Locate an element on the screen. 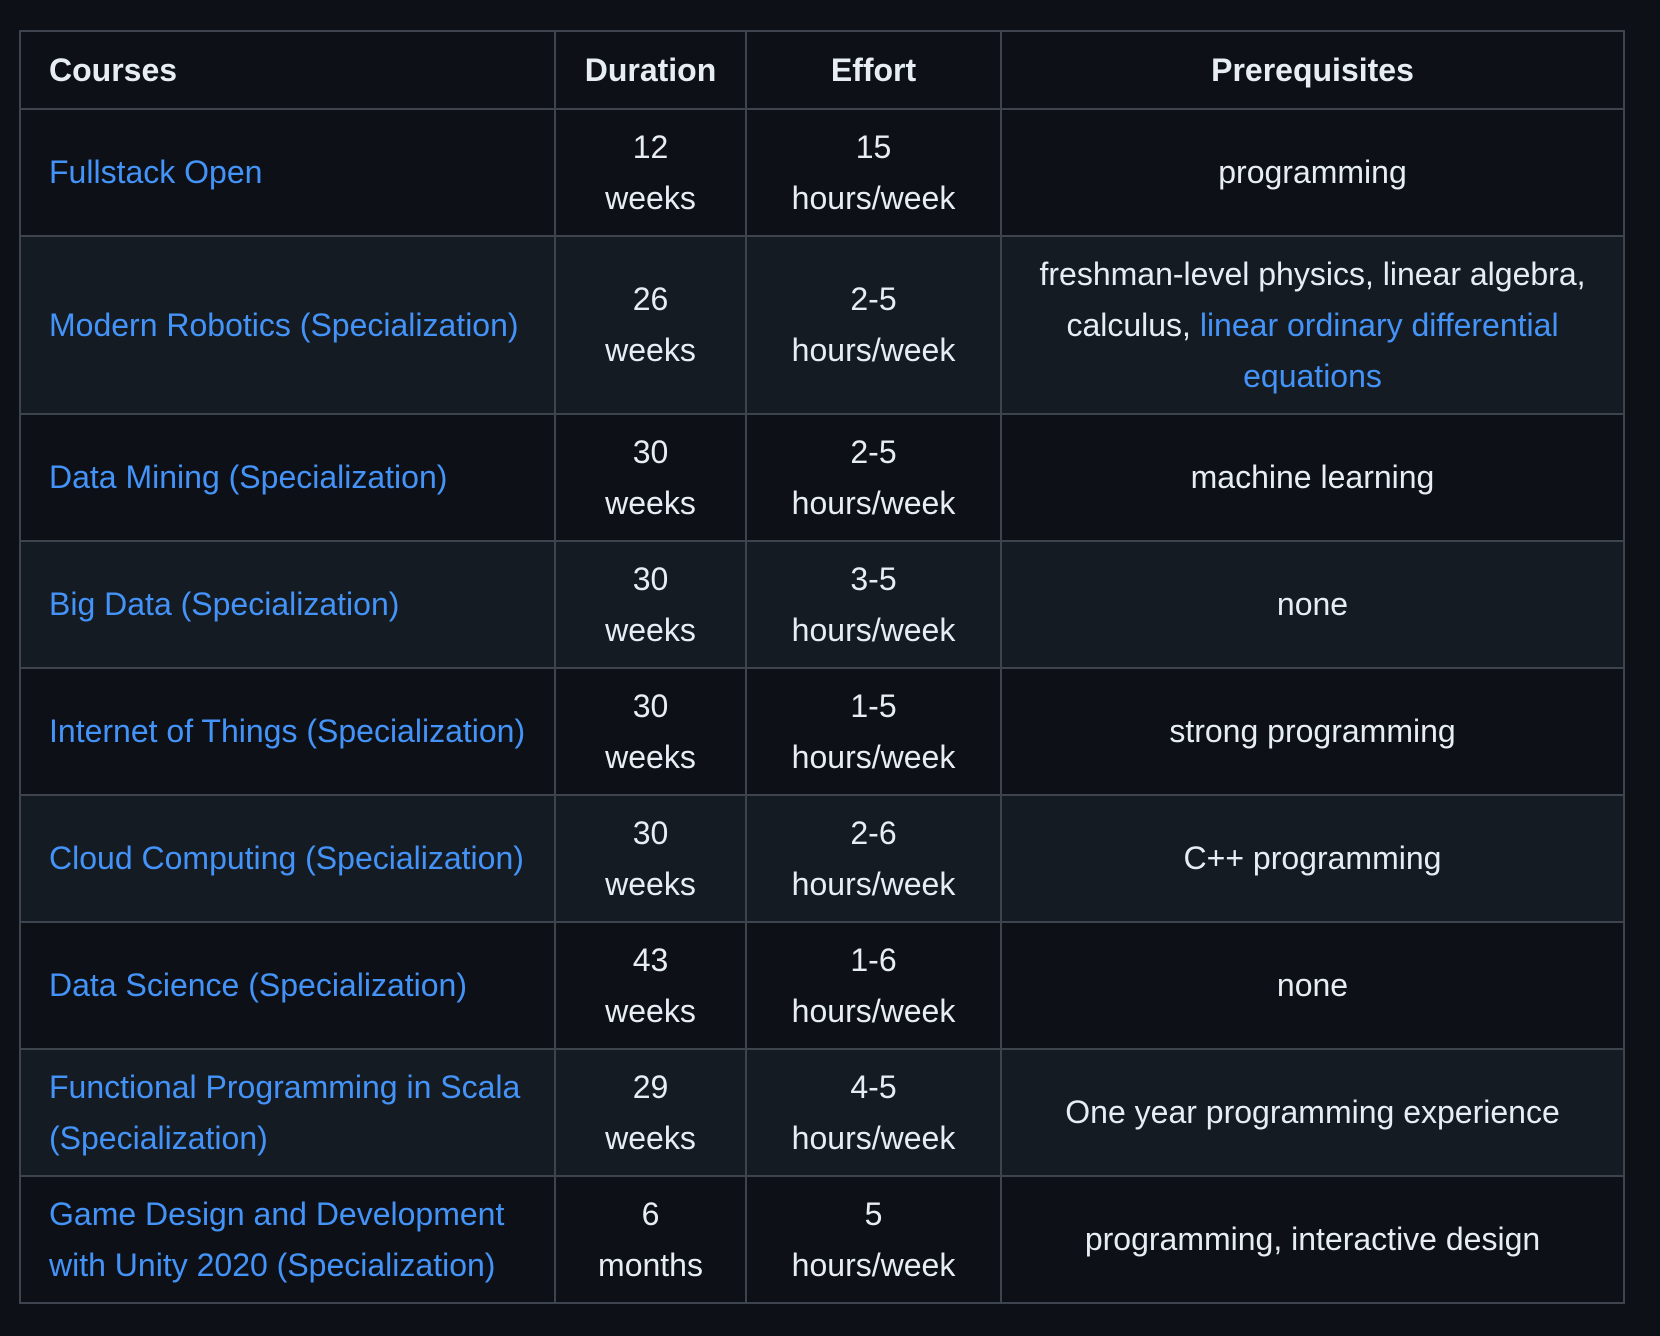 The image size is (1660, 1336). header-prerequisites: Prerequisites is located at coordinates (1312, 70).